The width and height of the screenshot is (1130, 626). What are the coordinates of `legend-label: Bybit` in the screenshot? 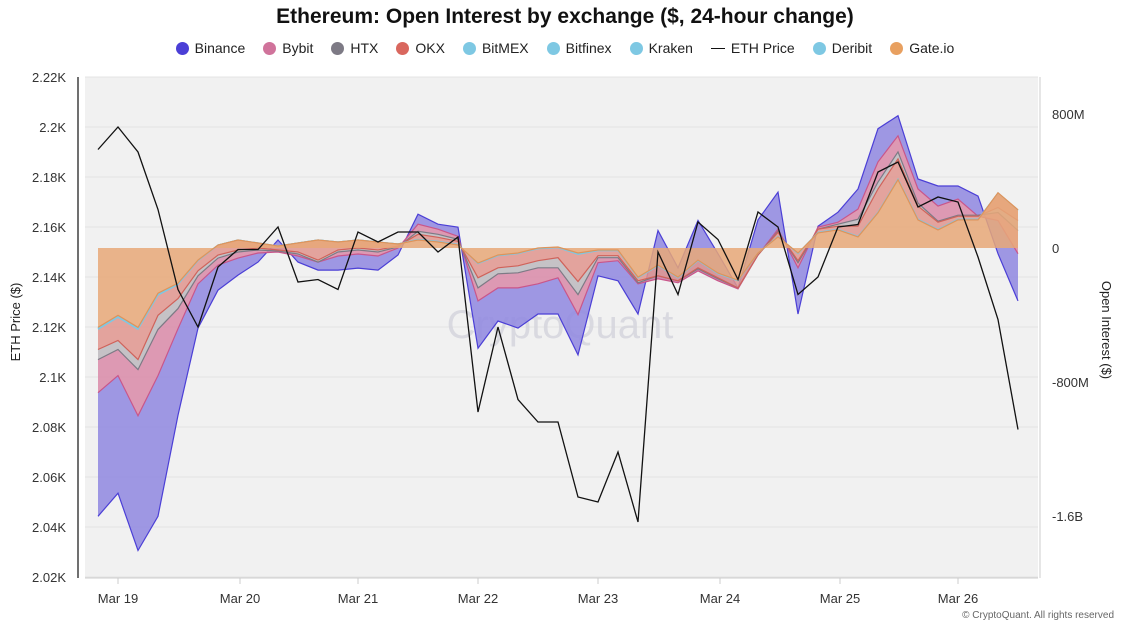 It's located at (298, 48).